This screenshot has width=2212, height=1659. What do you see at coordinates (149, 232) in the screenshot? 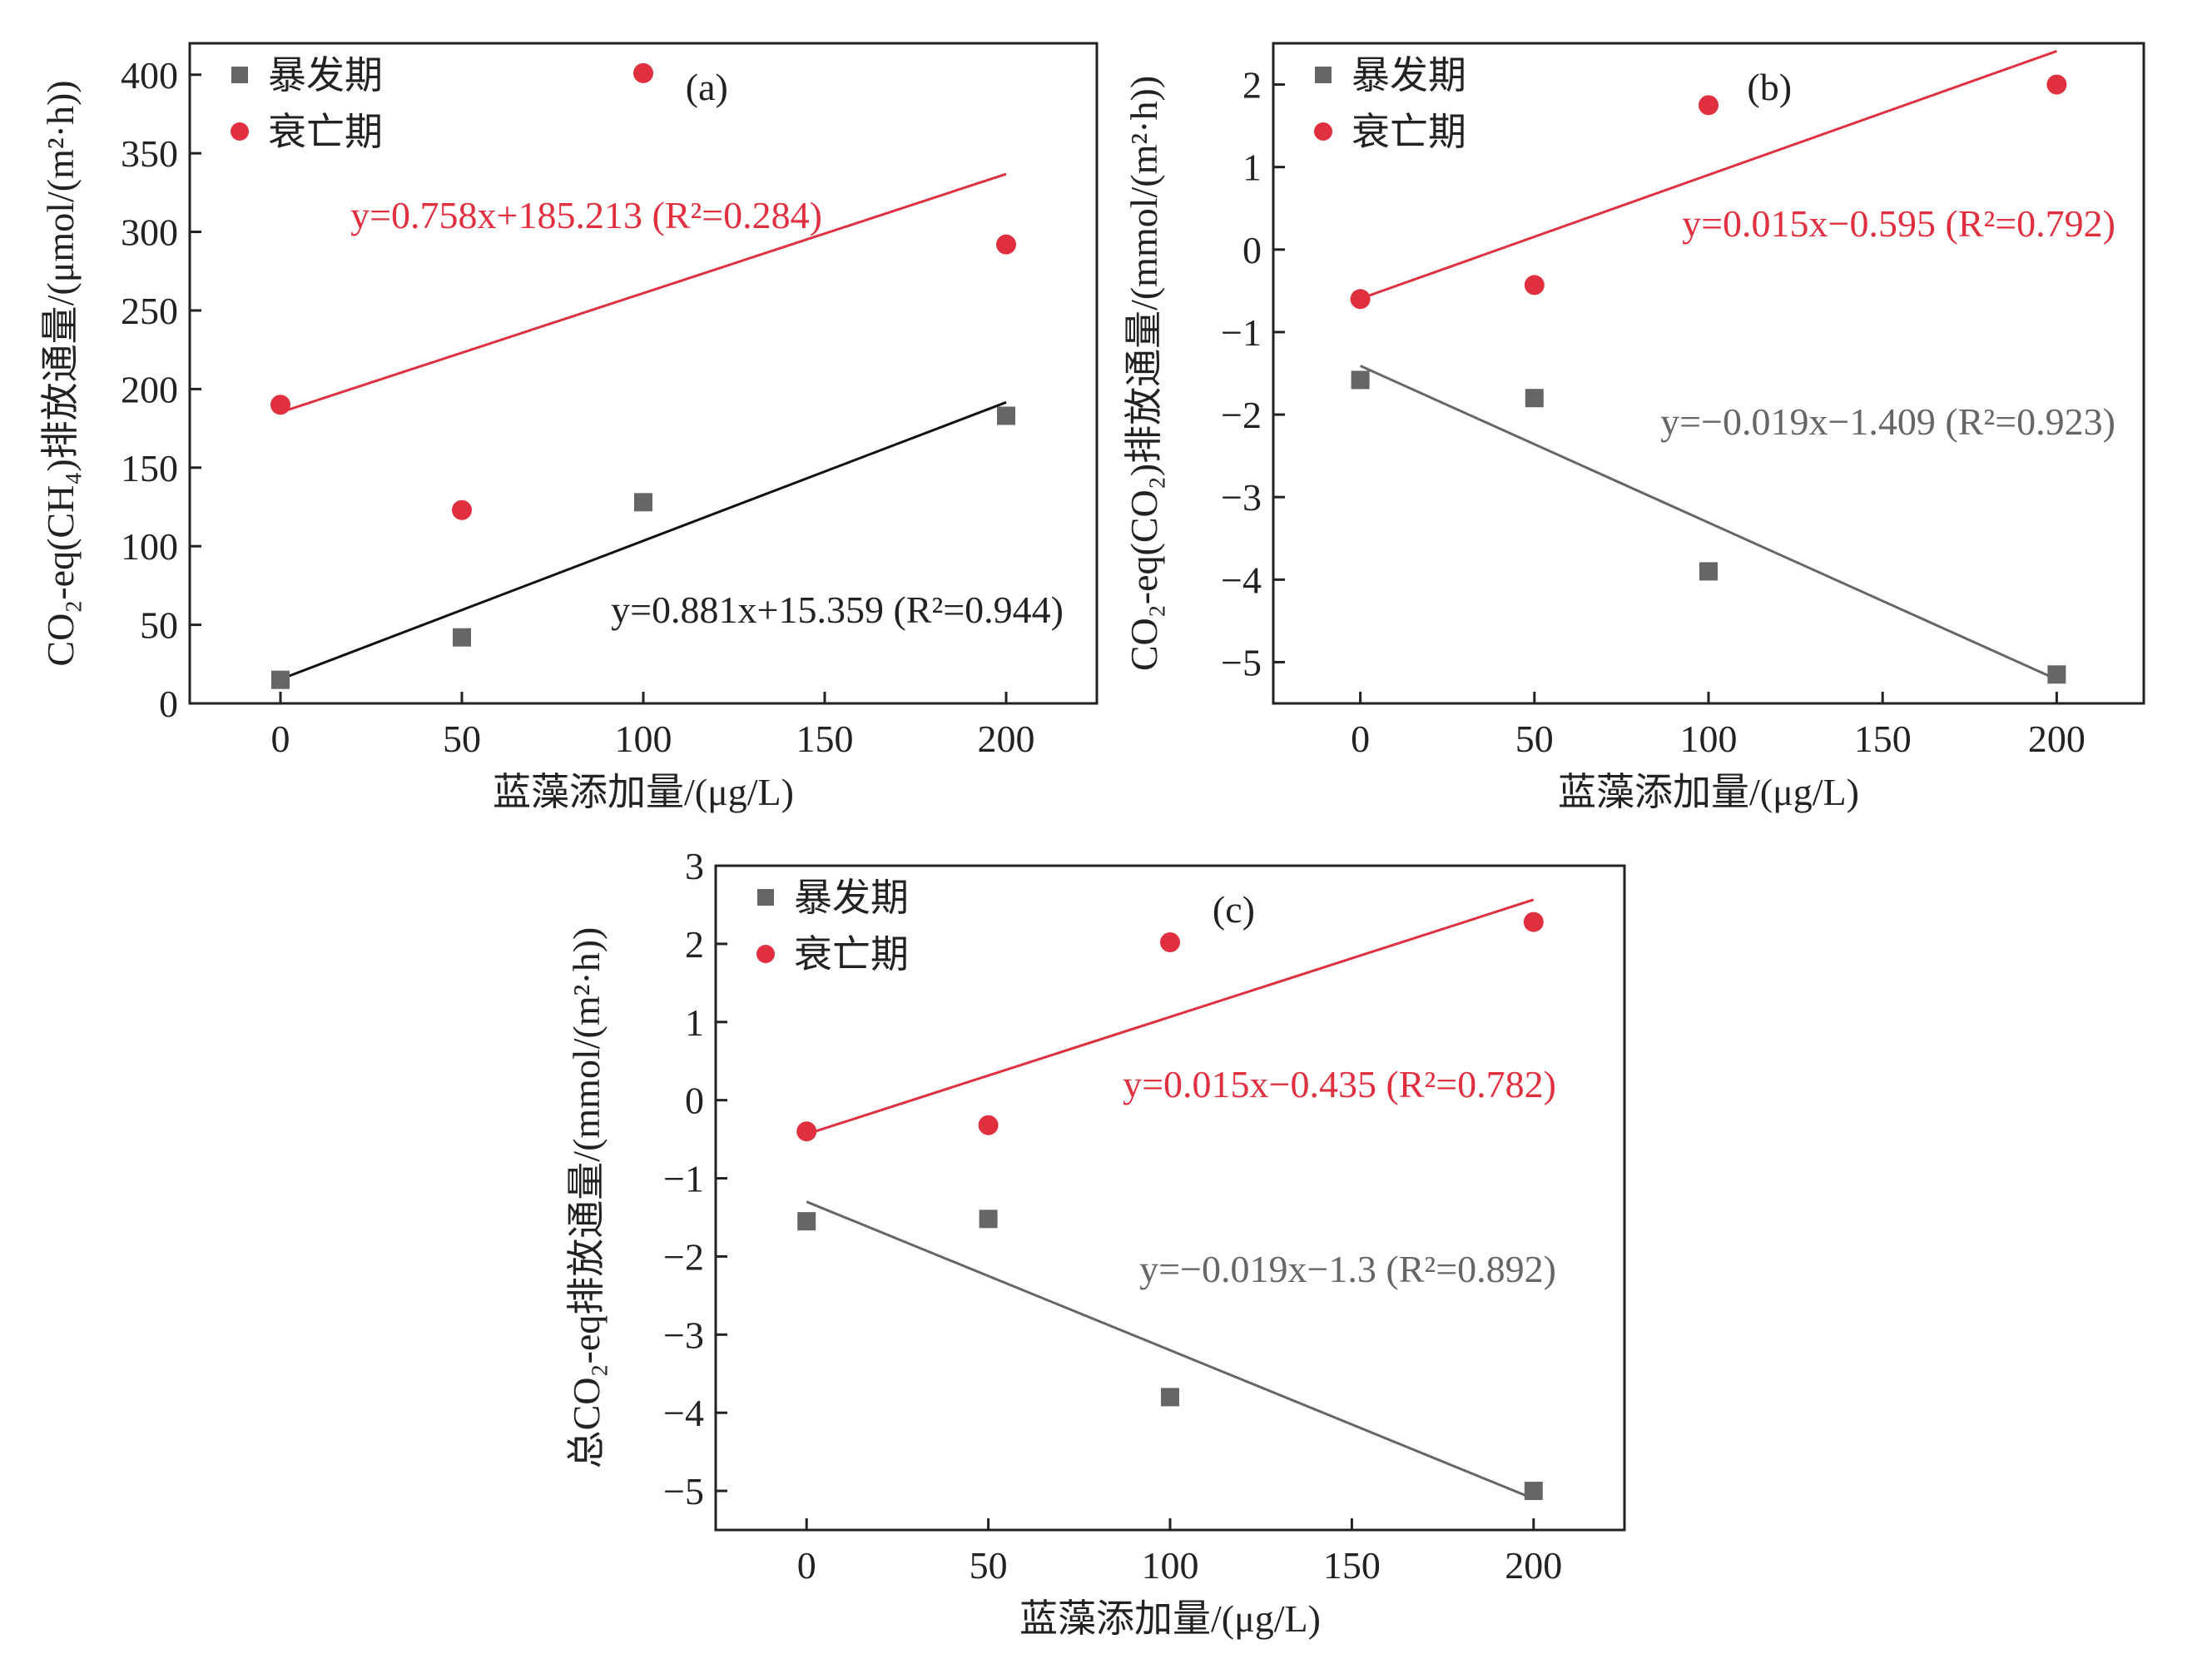
I see `y-tick-label: 300` at bounding box center [149, 232].